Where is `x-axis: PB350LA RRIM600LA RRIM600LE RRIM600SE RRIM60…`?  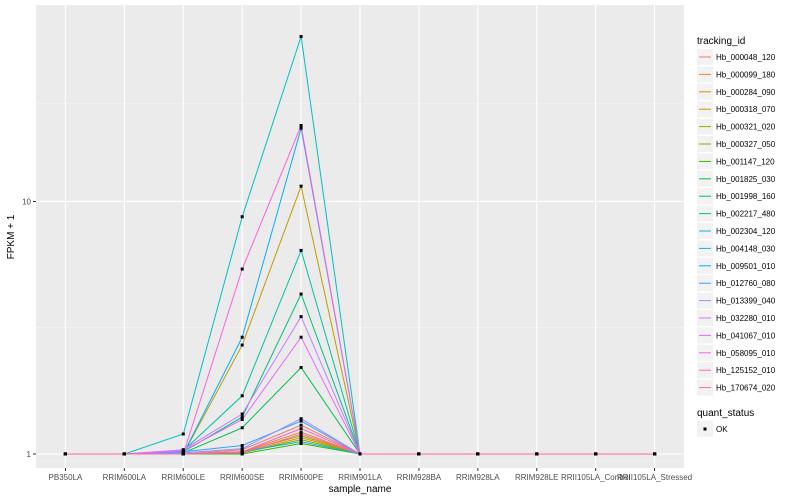 x-axis: PB350LA RRIM600LA RRIM600LE RRIM600SE RRIM60… is located at coordinates (370, 475).